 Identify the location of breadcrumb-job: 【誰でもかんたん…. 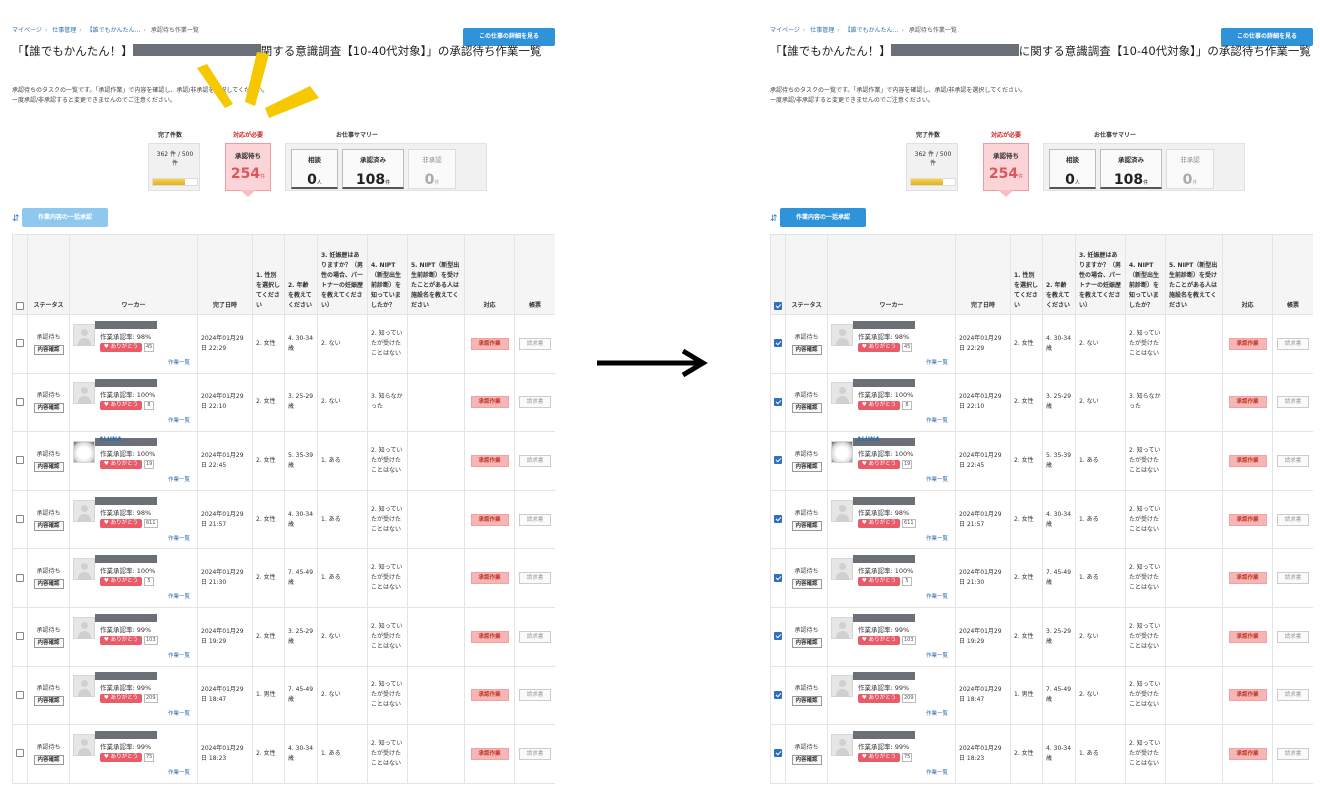
(113, 30).